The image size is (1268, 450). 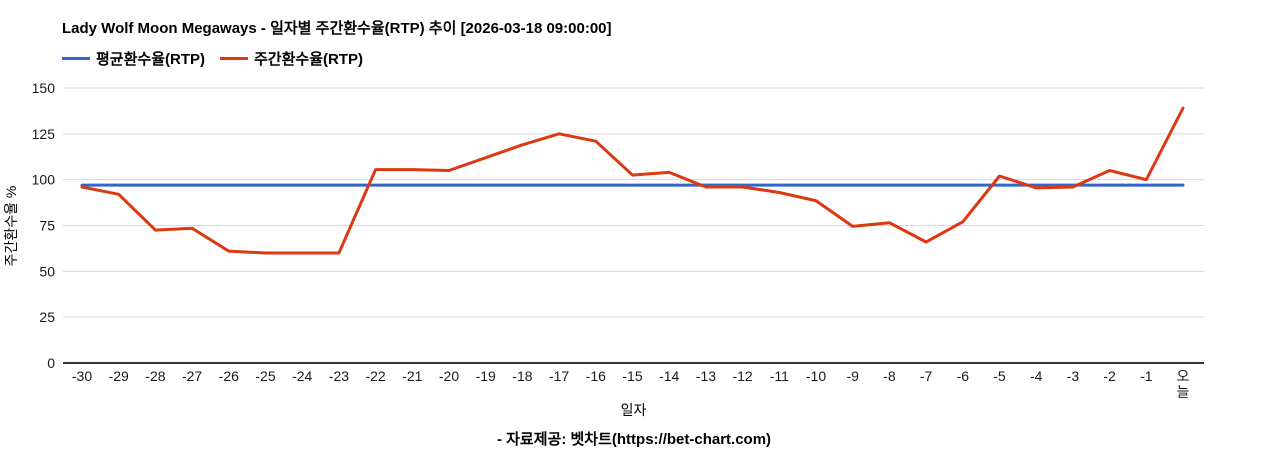 What do you see at coordinates (51, 363) in the screenshot?
I see `y-tick-label: 0` at bounding box center [51, 363].